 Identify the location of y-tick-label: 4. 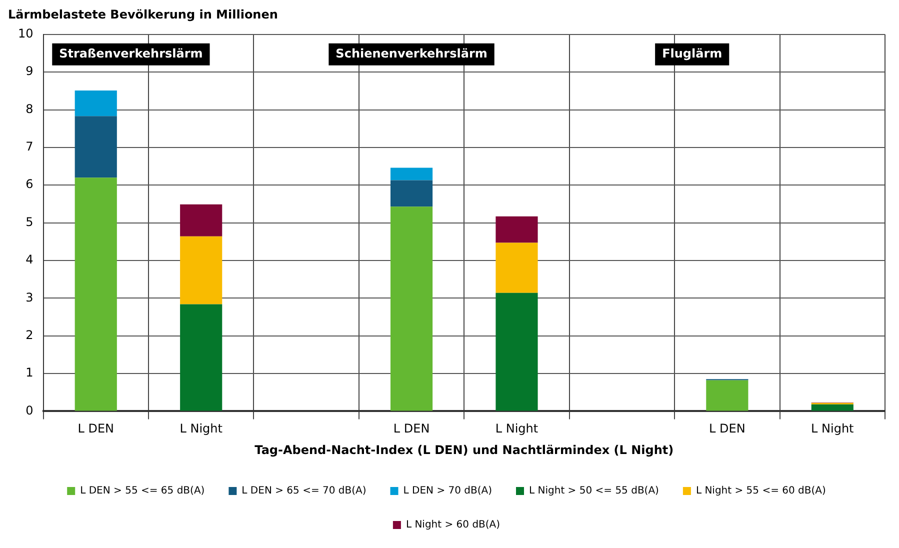
(30, 259).